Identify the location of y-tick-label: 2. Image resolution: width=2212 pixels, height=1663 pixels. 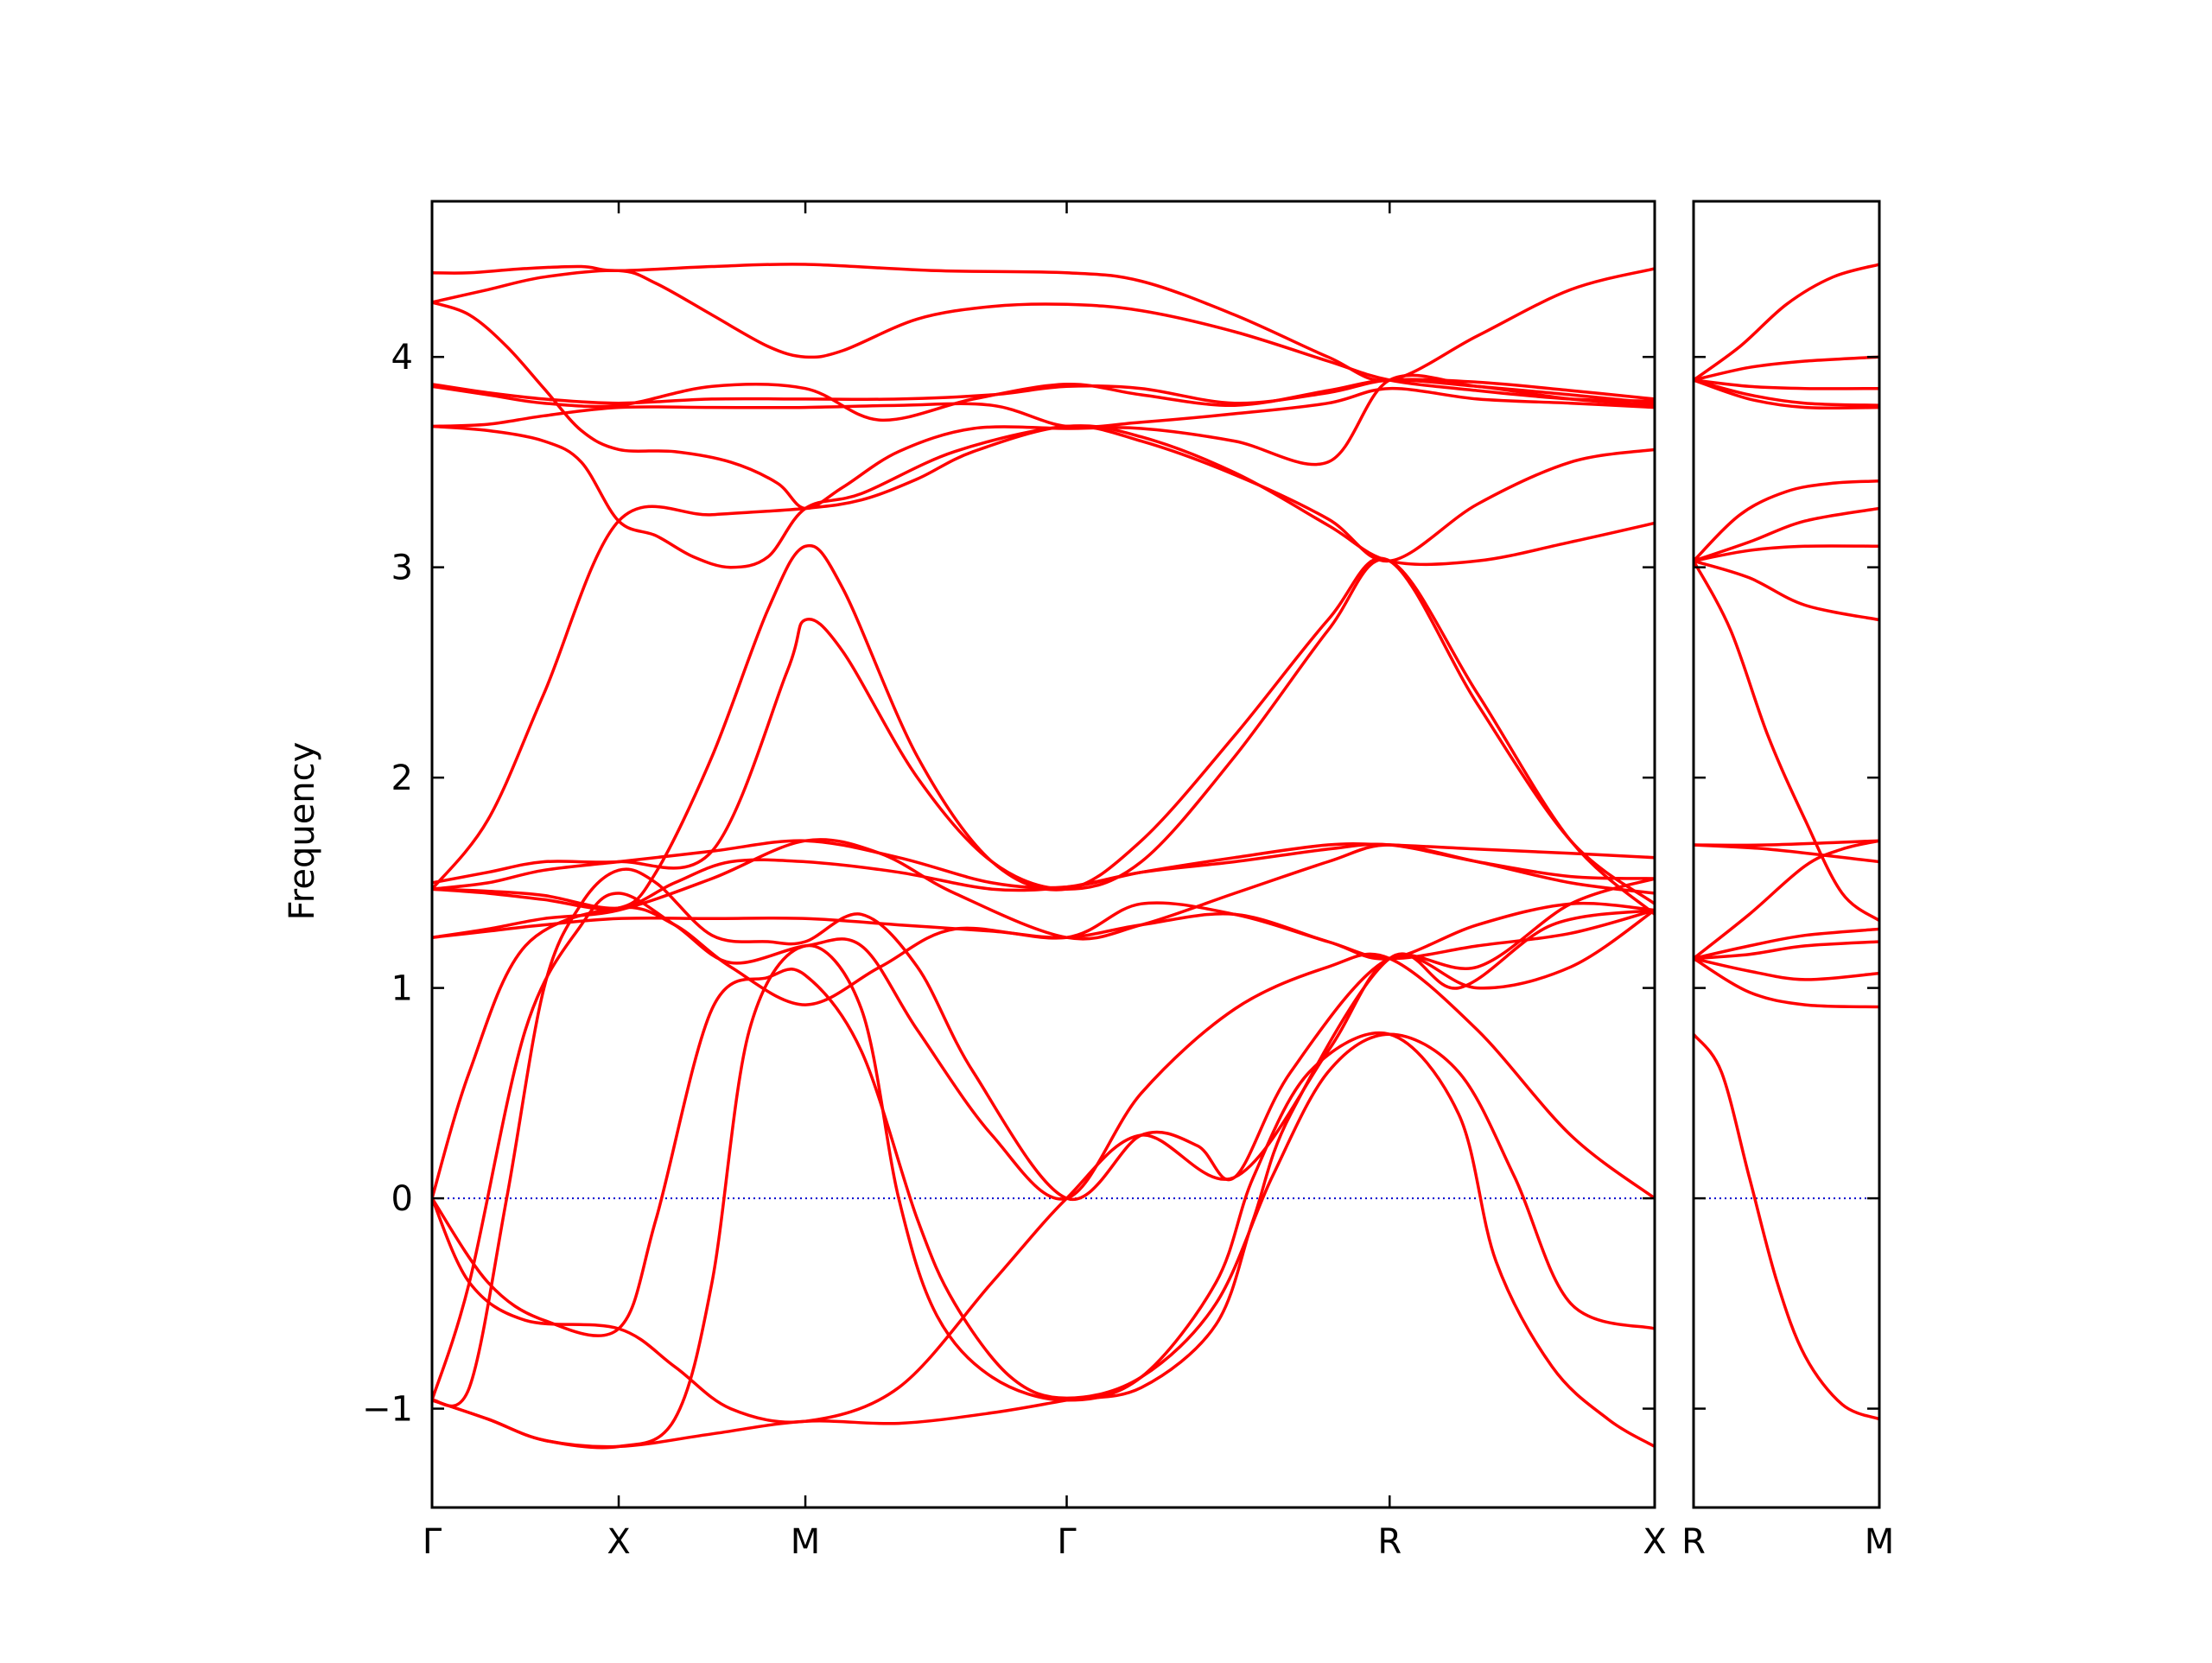
(402, 779).